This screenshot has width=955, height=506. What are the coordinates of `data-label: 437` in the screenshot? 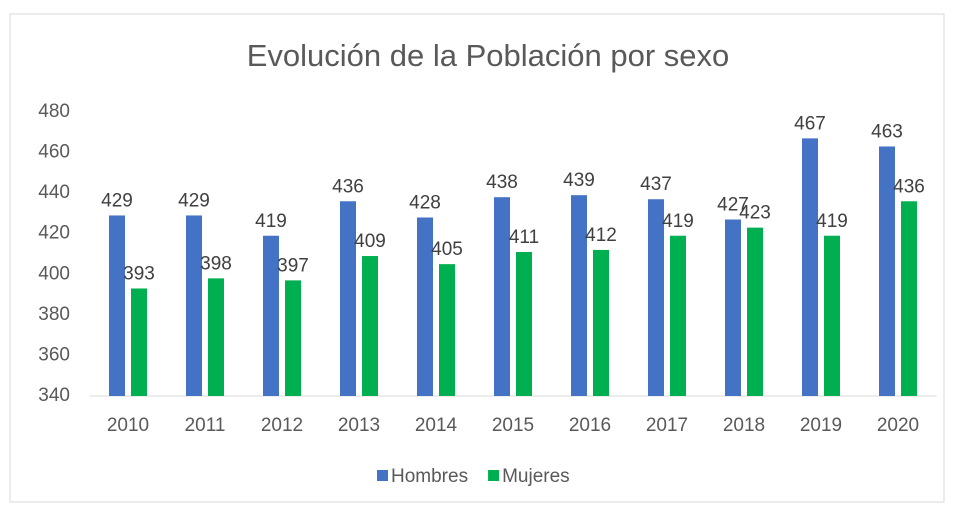 It's located at (656, 184).